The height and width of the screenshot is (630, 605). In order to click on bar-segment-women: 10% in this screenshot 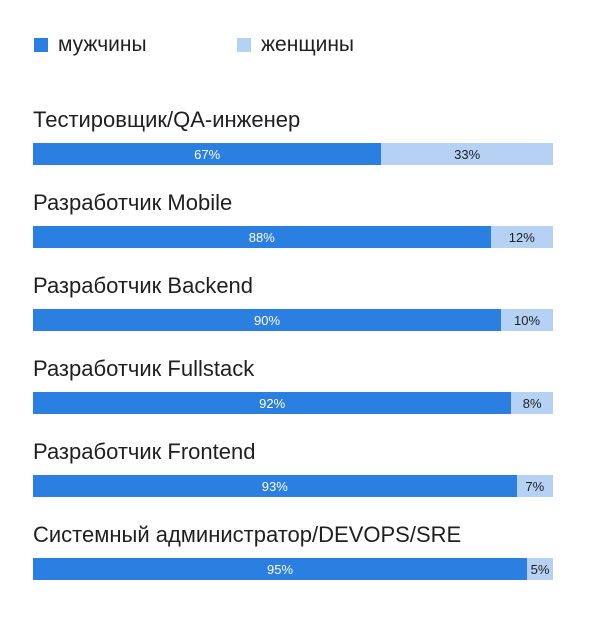, I will do `click(527, 320)`.